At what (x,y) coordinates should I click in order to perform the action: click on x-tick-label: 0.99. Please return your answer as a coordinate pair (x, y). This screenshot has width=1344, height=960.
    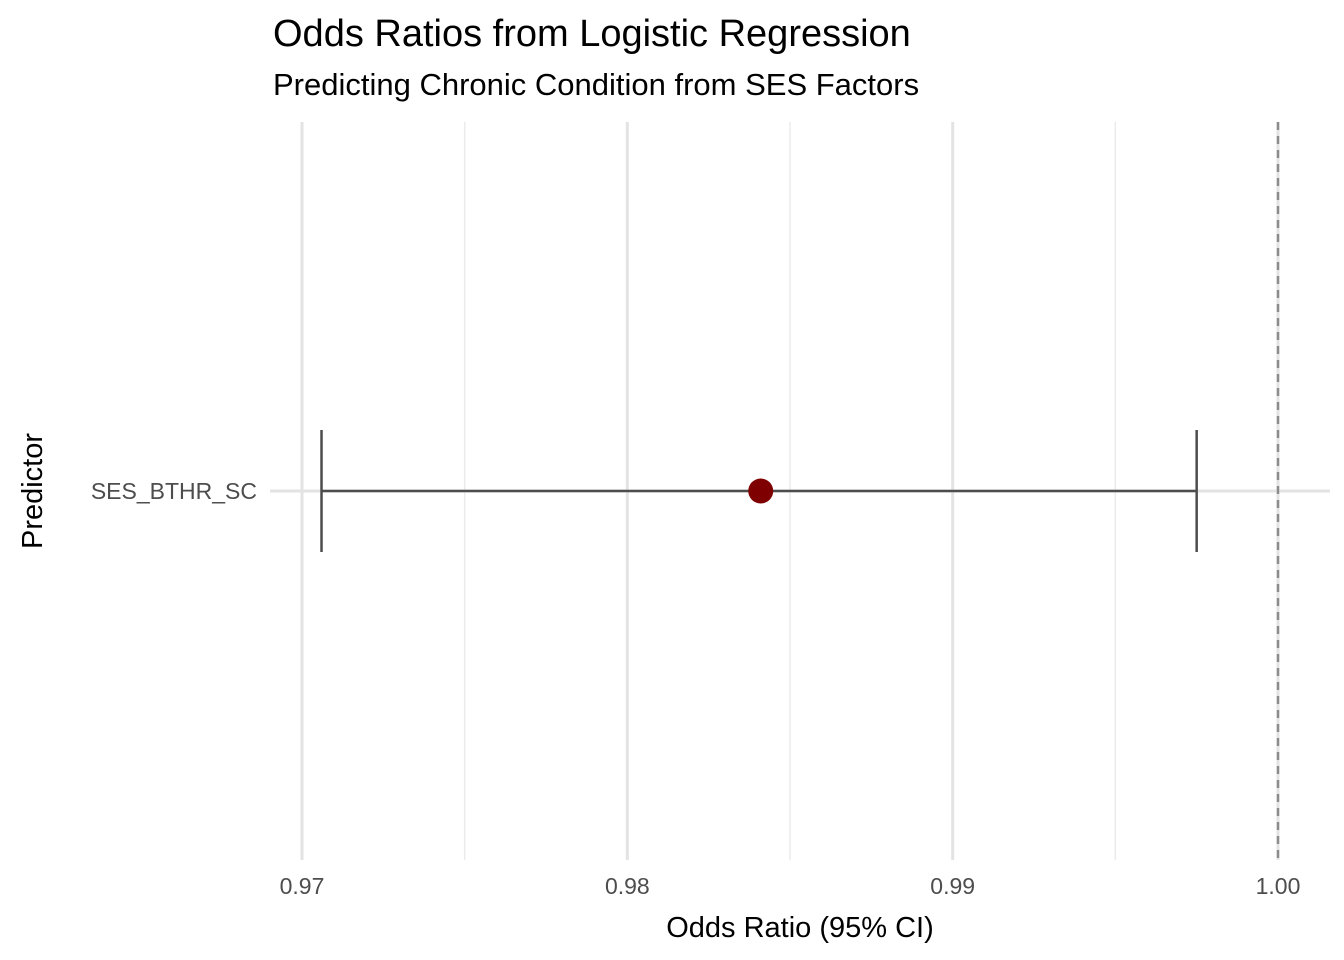
    Looking at the image, I should click on (952, 886).